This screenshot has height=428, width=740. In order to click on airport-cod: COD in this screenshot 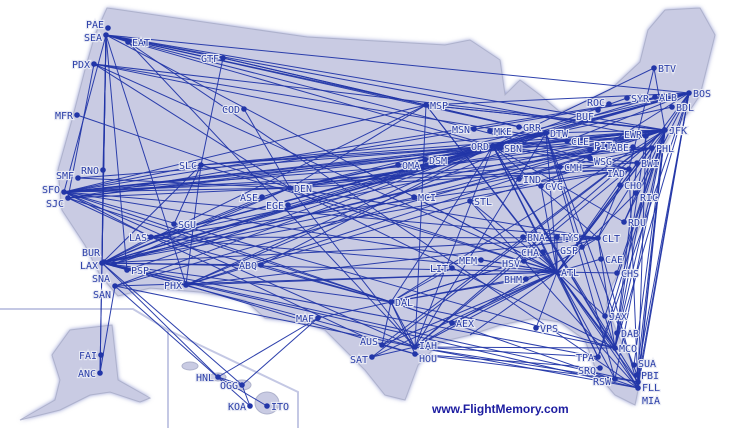, I will do `click(234, 110)`.